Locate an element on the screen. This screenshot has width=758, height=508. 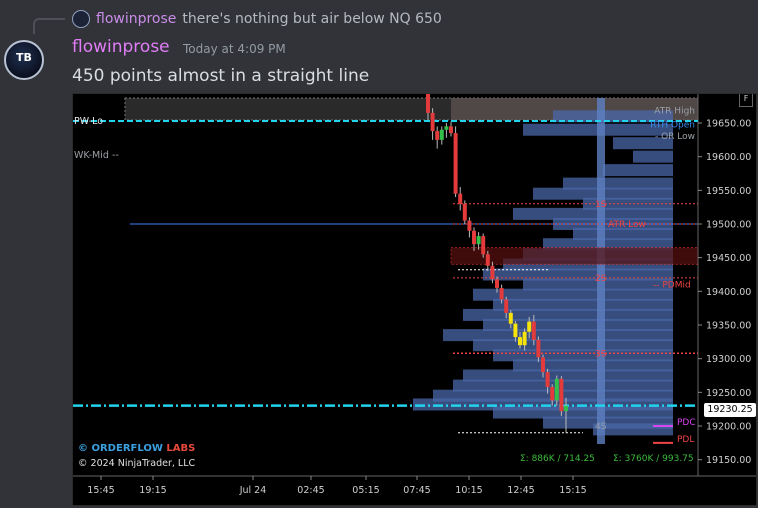
avatar-initials: TB is located at coordinates (24, 57).